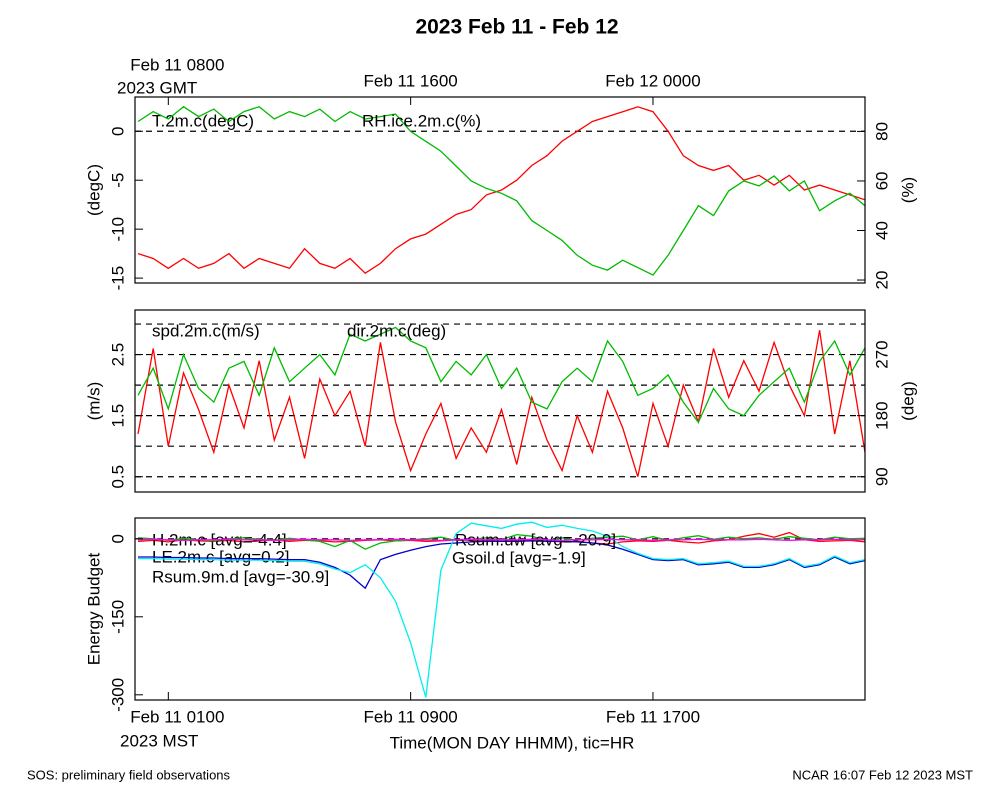  What do you see at coordinates (411, 80) in the screenshot?
I see `x-tick-label: Feb 11 1600` at bounding box center [411, 80].